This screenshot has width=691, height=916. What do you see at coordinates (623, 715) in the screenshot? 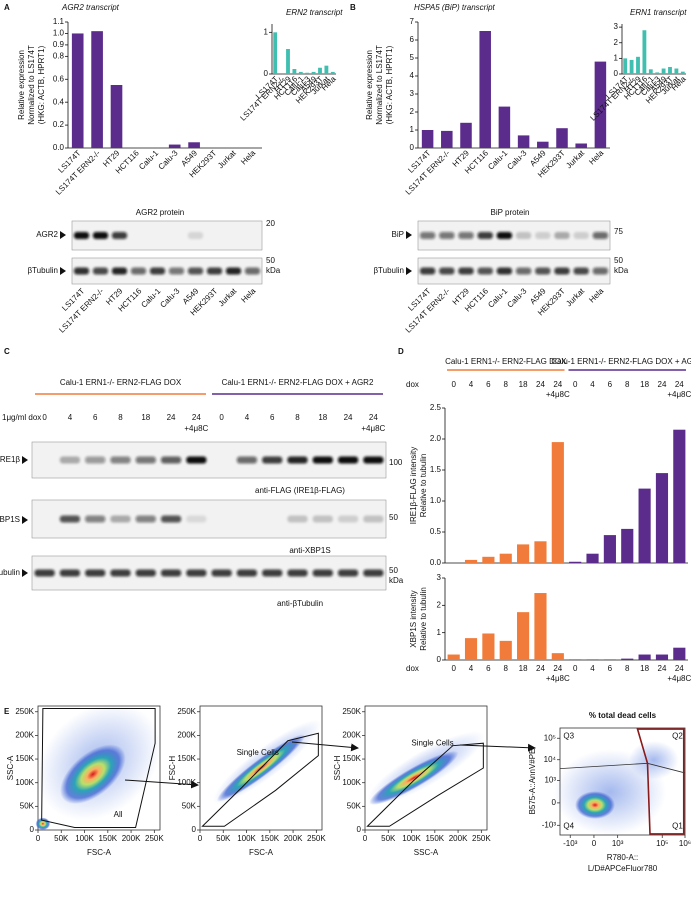
I see `plot-title: % total dead cells` at bounding box center [623, 715].